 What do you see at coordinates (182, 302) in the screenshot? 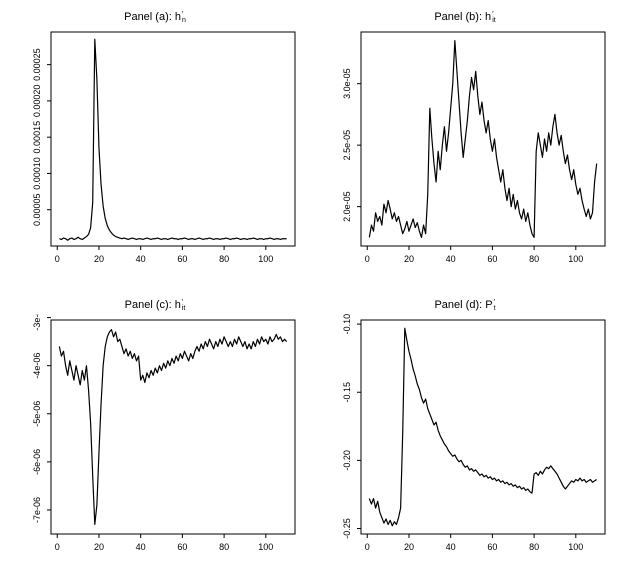
I see `panel-c-title-sup: ′` at bounding box center [182, 302].